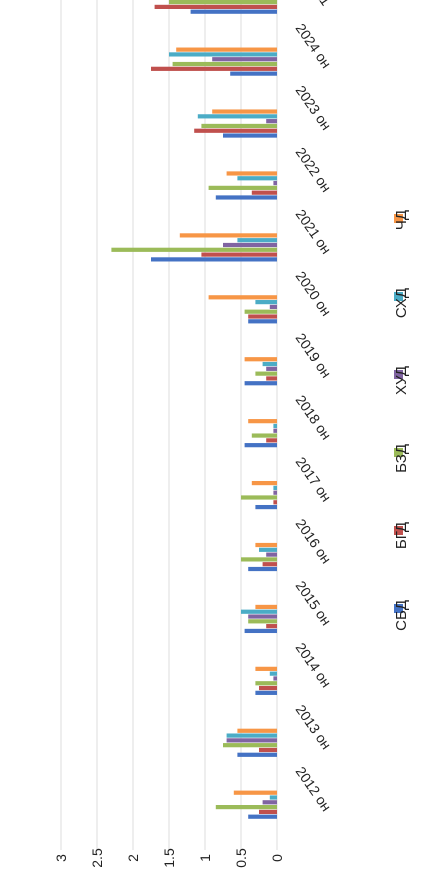 This screenshot has width=425, height=895. What do you see at coordinates (246, 807) in the screenshot?
I see `bar-БЗД-2012 он` at bounding box center [246, 807].